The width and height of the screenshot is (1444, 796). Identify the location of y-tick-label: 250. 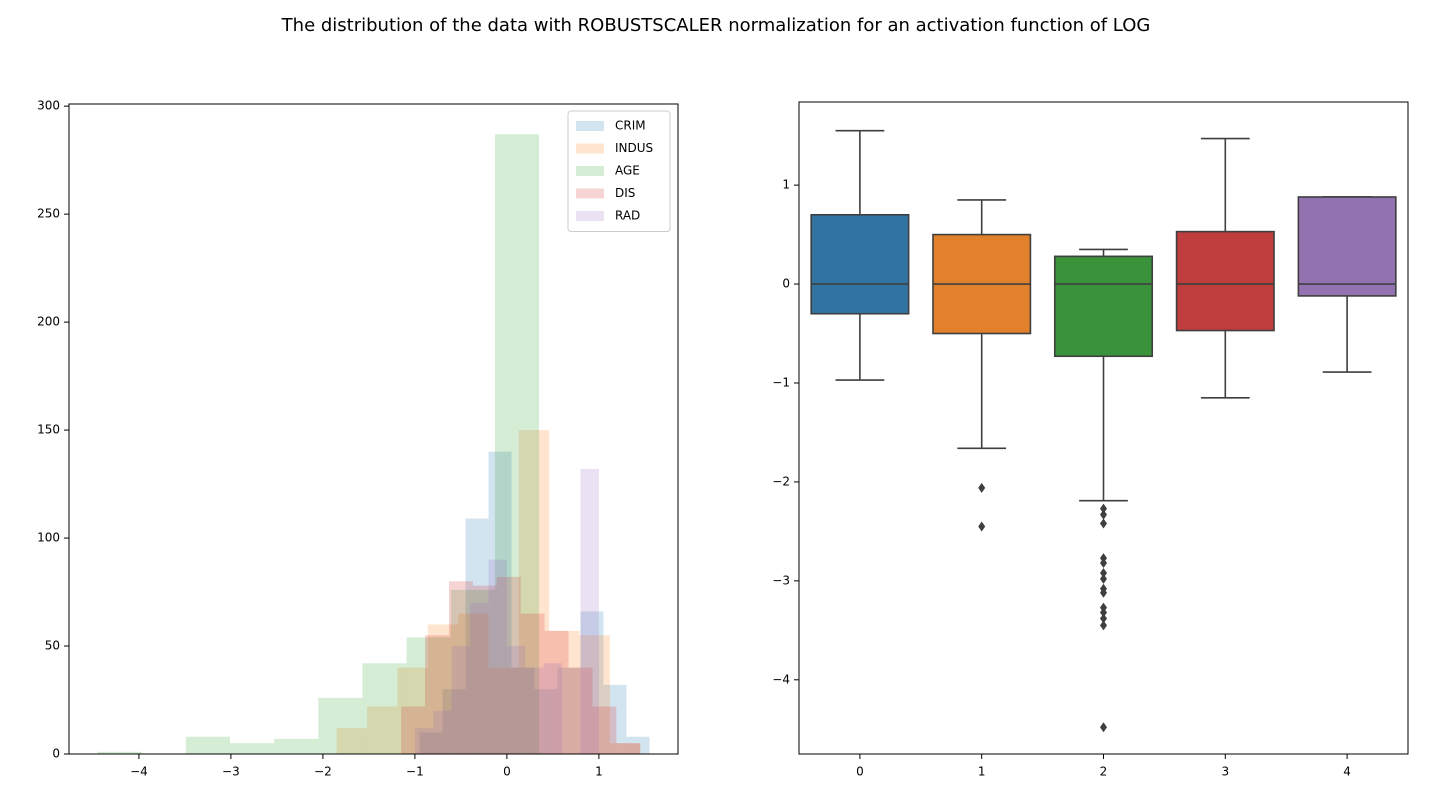
(48, 214).